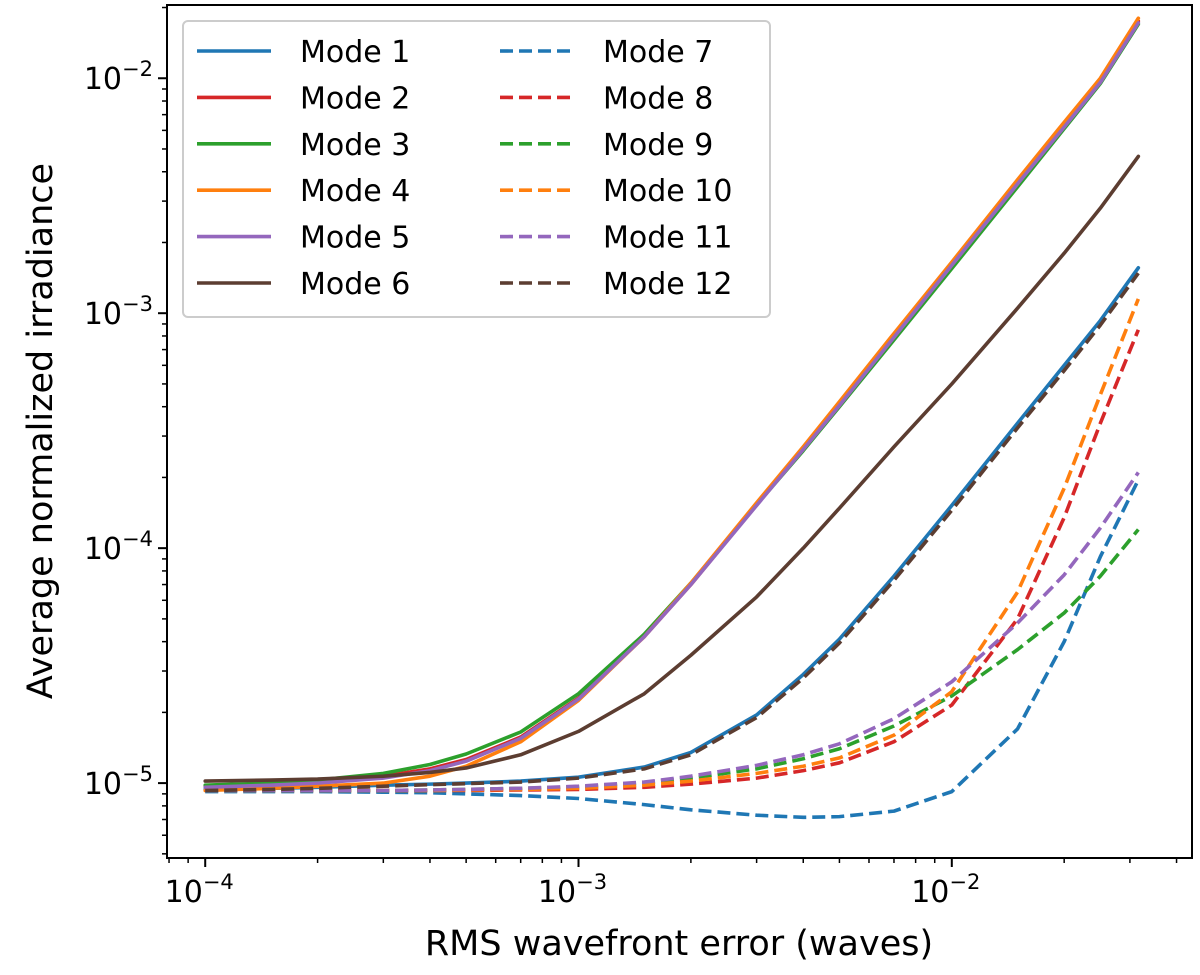  What do you see at coordinates (667, 284) in the screenshot?
I see `legend-label: Mode 12` at bounding box center [667, 284].